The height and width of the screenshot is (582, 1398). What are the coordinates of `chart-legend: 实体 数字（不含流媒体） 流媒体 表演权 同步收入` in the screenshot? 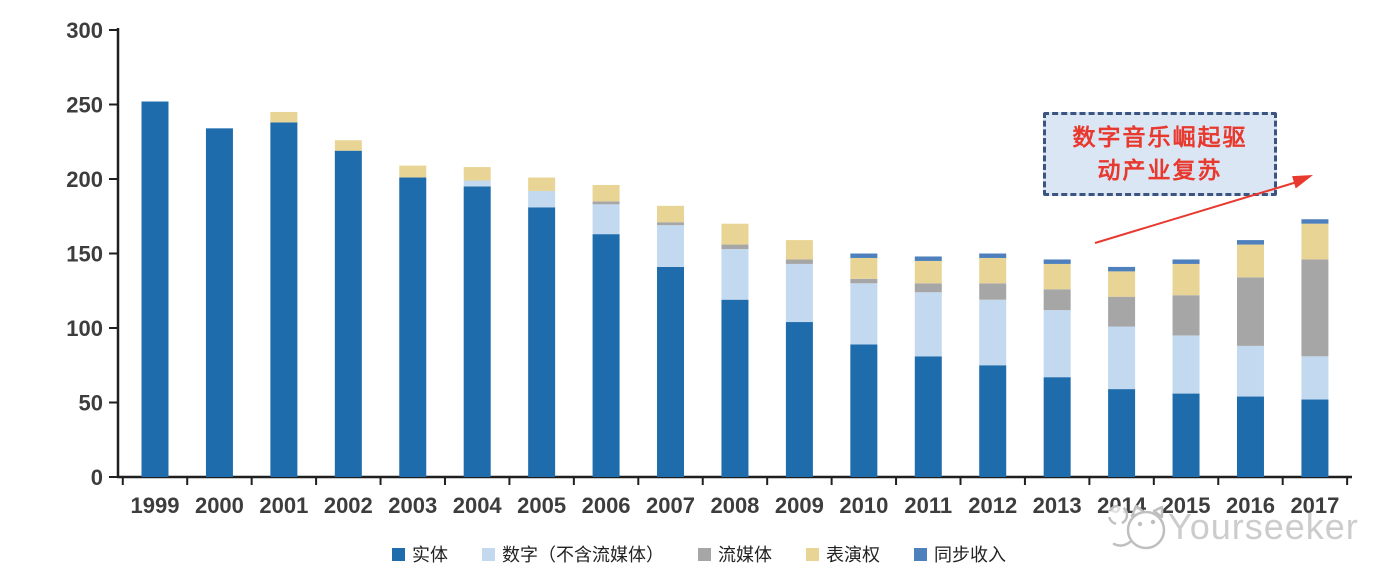 It's located at (699, 554).